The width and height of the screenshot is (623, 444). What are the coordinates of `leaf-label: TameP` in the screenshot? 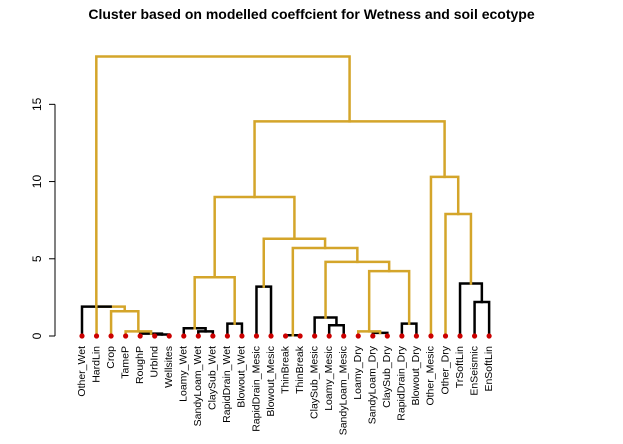 It's located at (125, 362).